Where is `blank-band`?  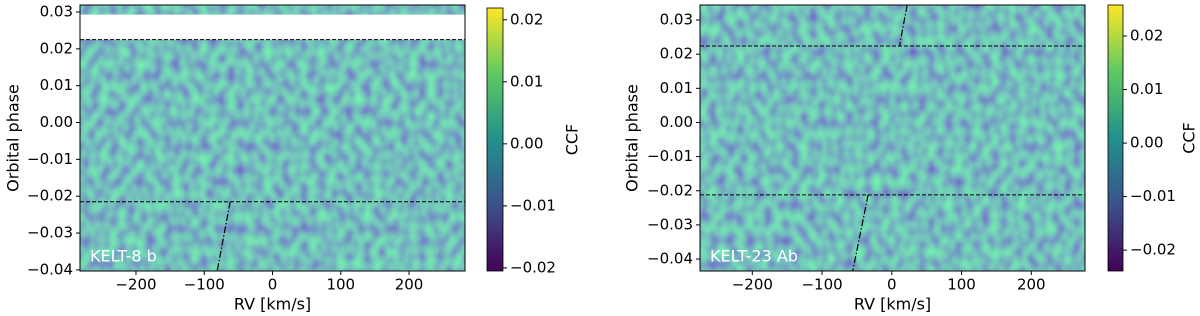
blank-band is located at coordinates (272, 27).